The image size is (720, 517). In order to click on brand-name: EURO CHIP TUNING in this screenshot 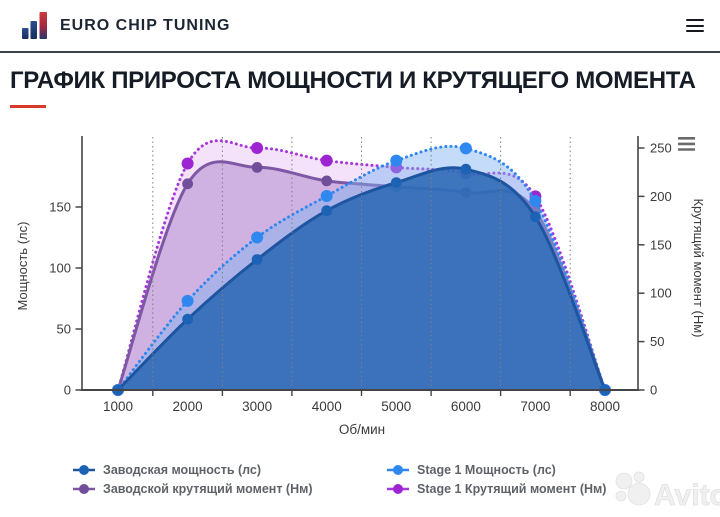, I will do `click(145, 25)`.